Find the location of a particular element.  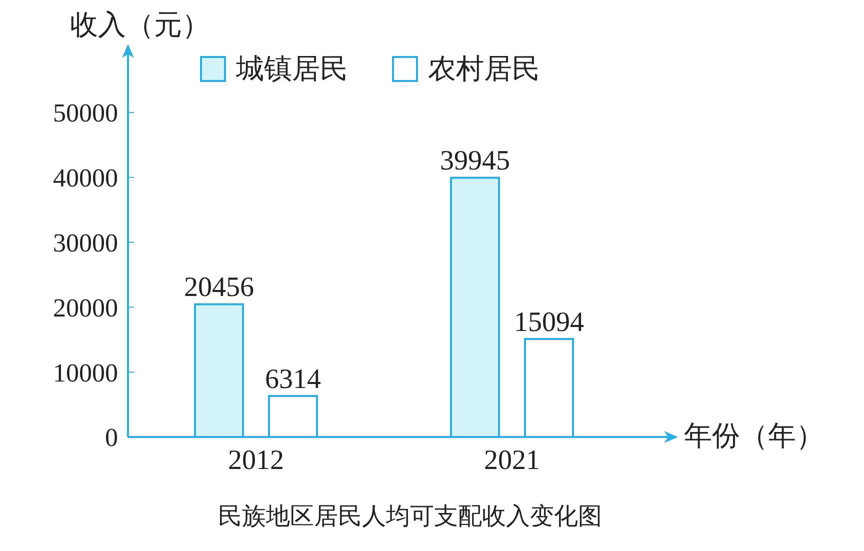

y-tick-label: 10000 is located at coordinates (85, 373).